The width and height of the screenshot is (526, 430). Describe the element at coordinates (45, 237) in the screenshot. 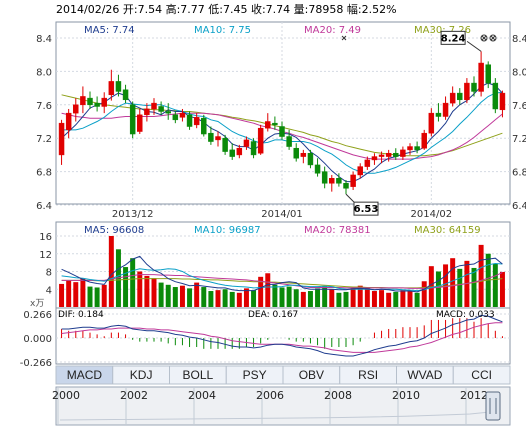

I see `volume-tick-label: 16` at that location.